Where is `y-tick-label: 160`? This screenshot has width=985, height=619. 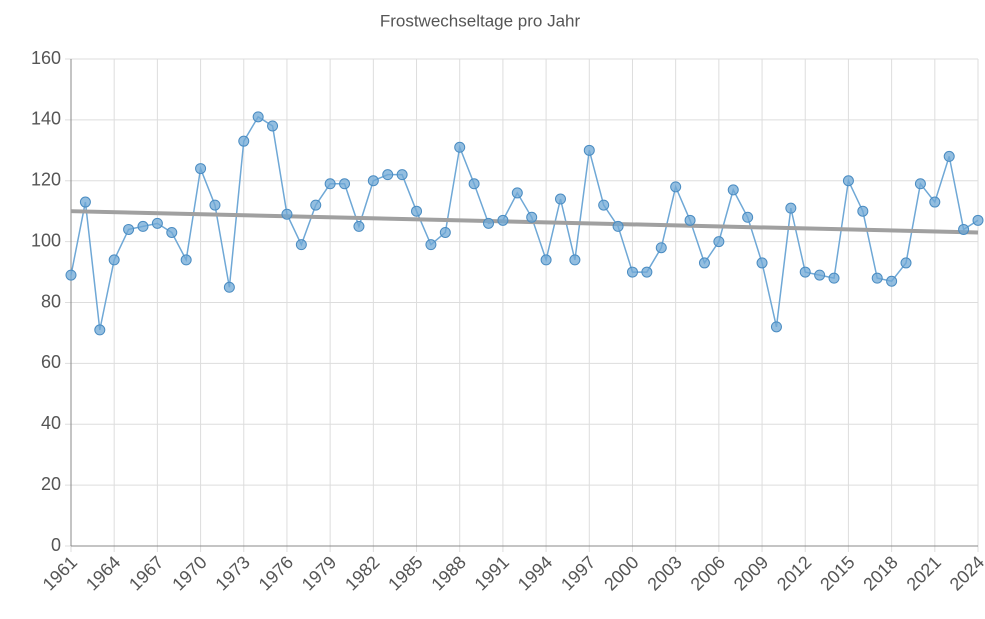 y-tick-label: 160 is located at coordinates (46, 58).